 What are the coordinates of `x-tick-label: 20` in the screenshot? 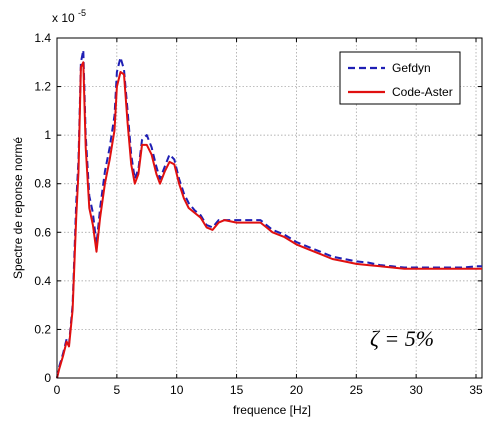 It's located at (297, 390).